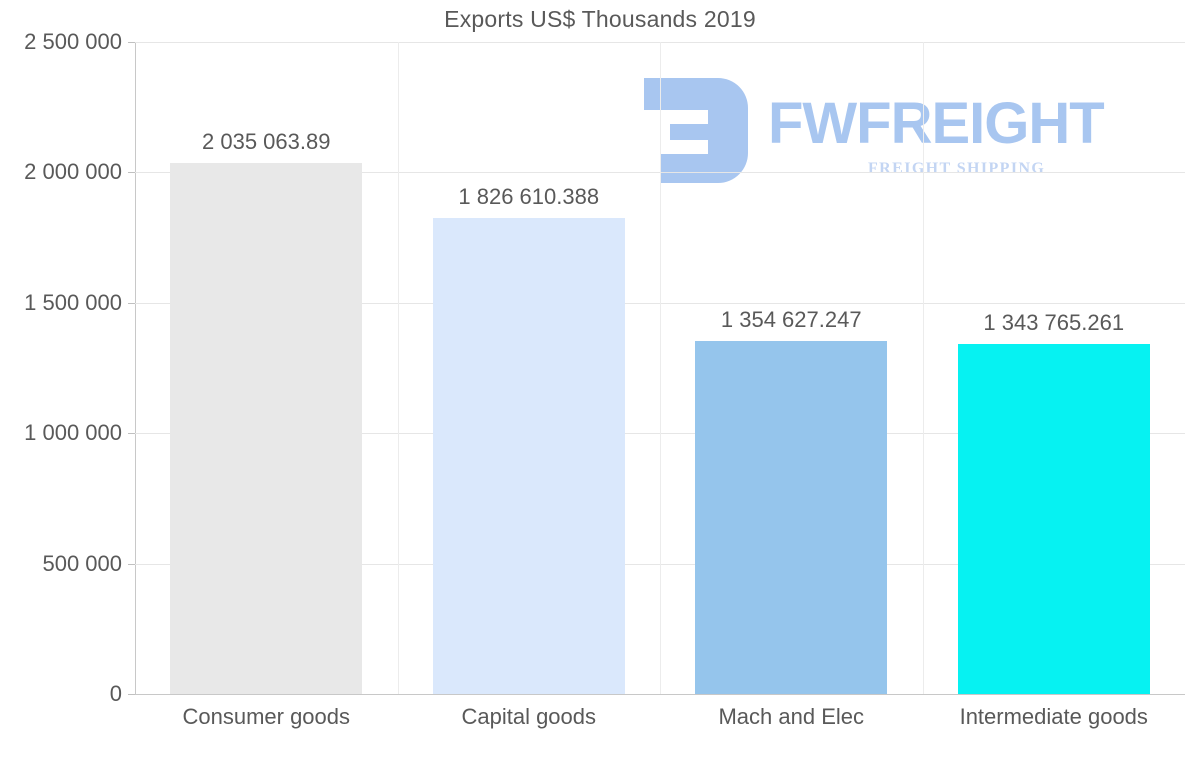  I want to click on x-axis-tick-label: Capital goods, so click(529, 716).